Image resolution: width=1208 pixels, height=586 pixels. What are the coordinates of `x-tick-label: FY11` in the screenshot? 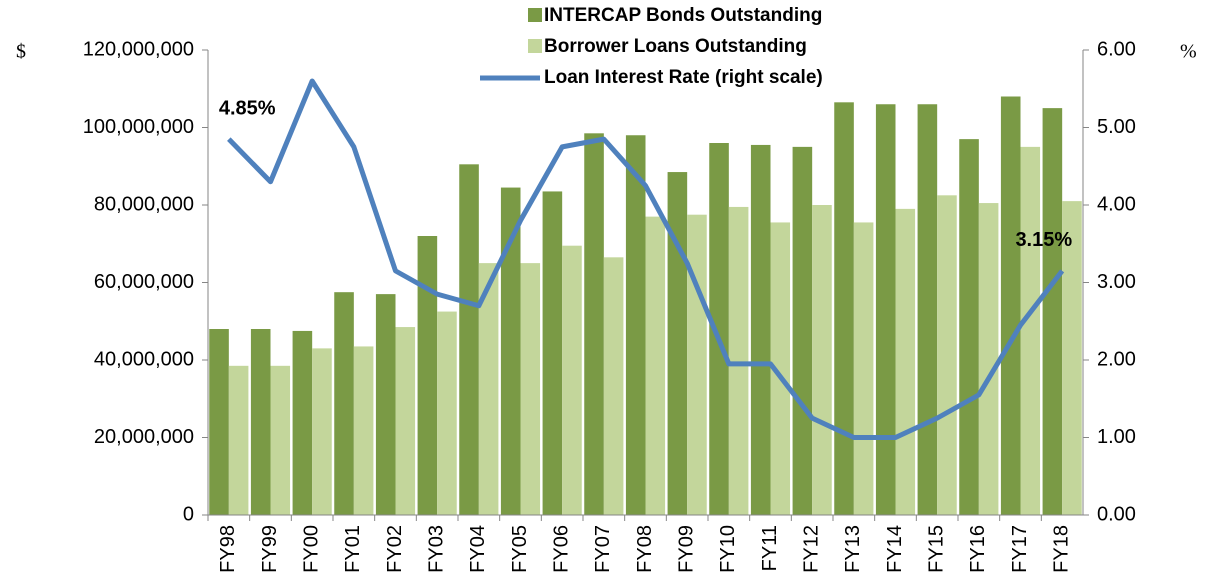 It's located at (770, 548).